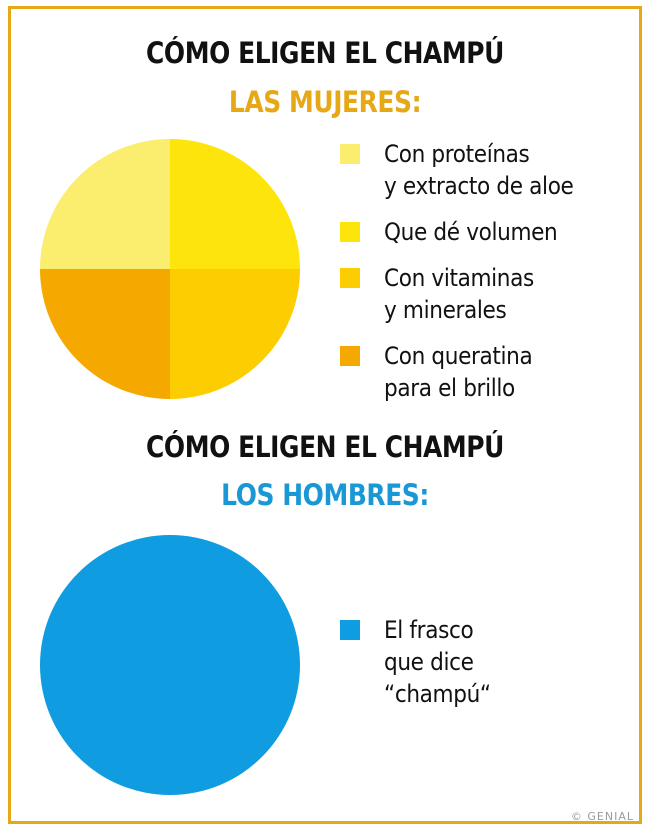 This screenshot has width=650, height=833. I want to click on chart-1-pie, so click(170, 269).